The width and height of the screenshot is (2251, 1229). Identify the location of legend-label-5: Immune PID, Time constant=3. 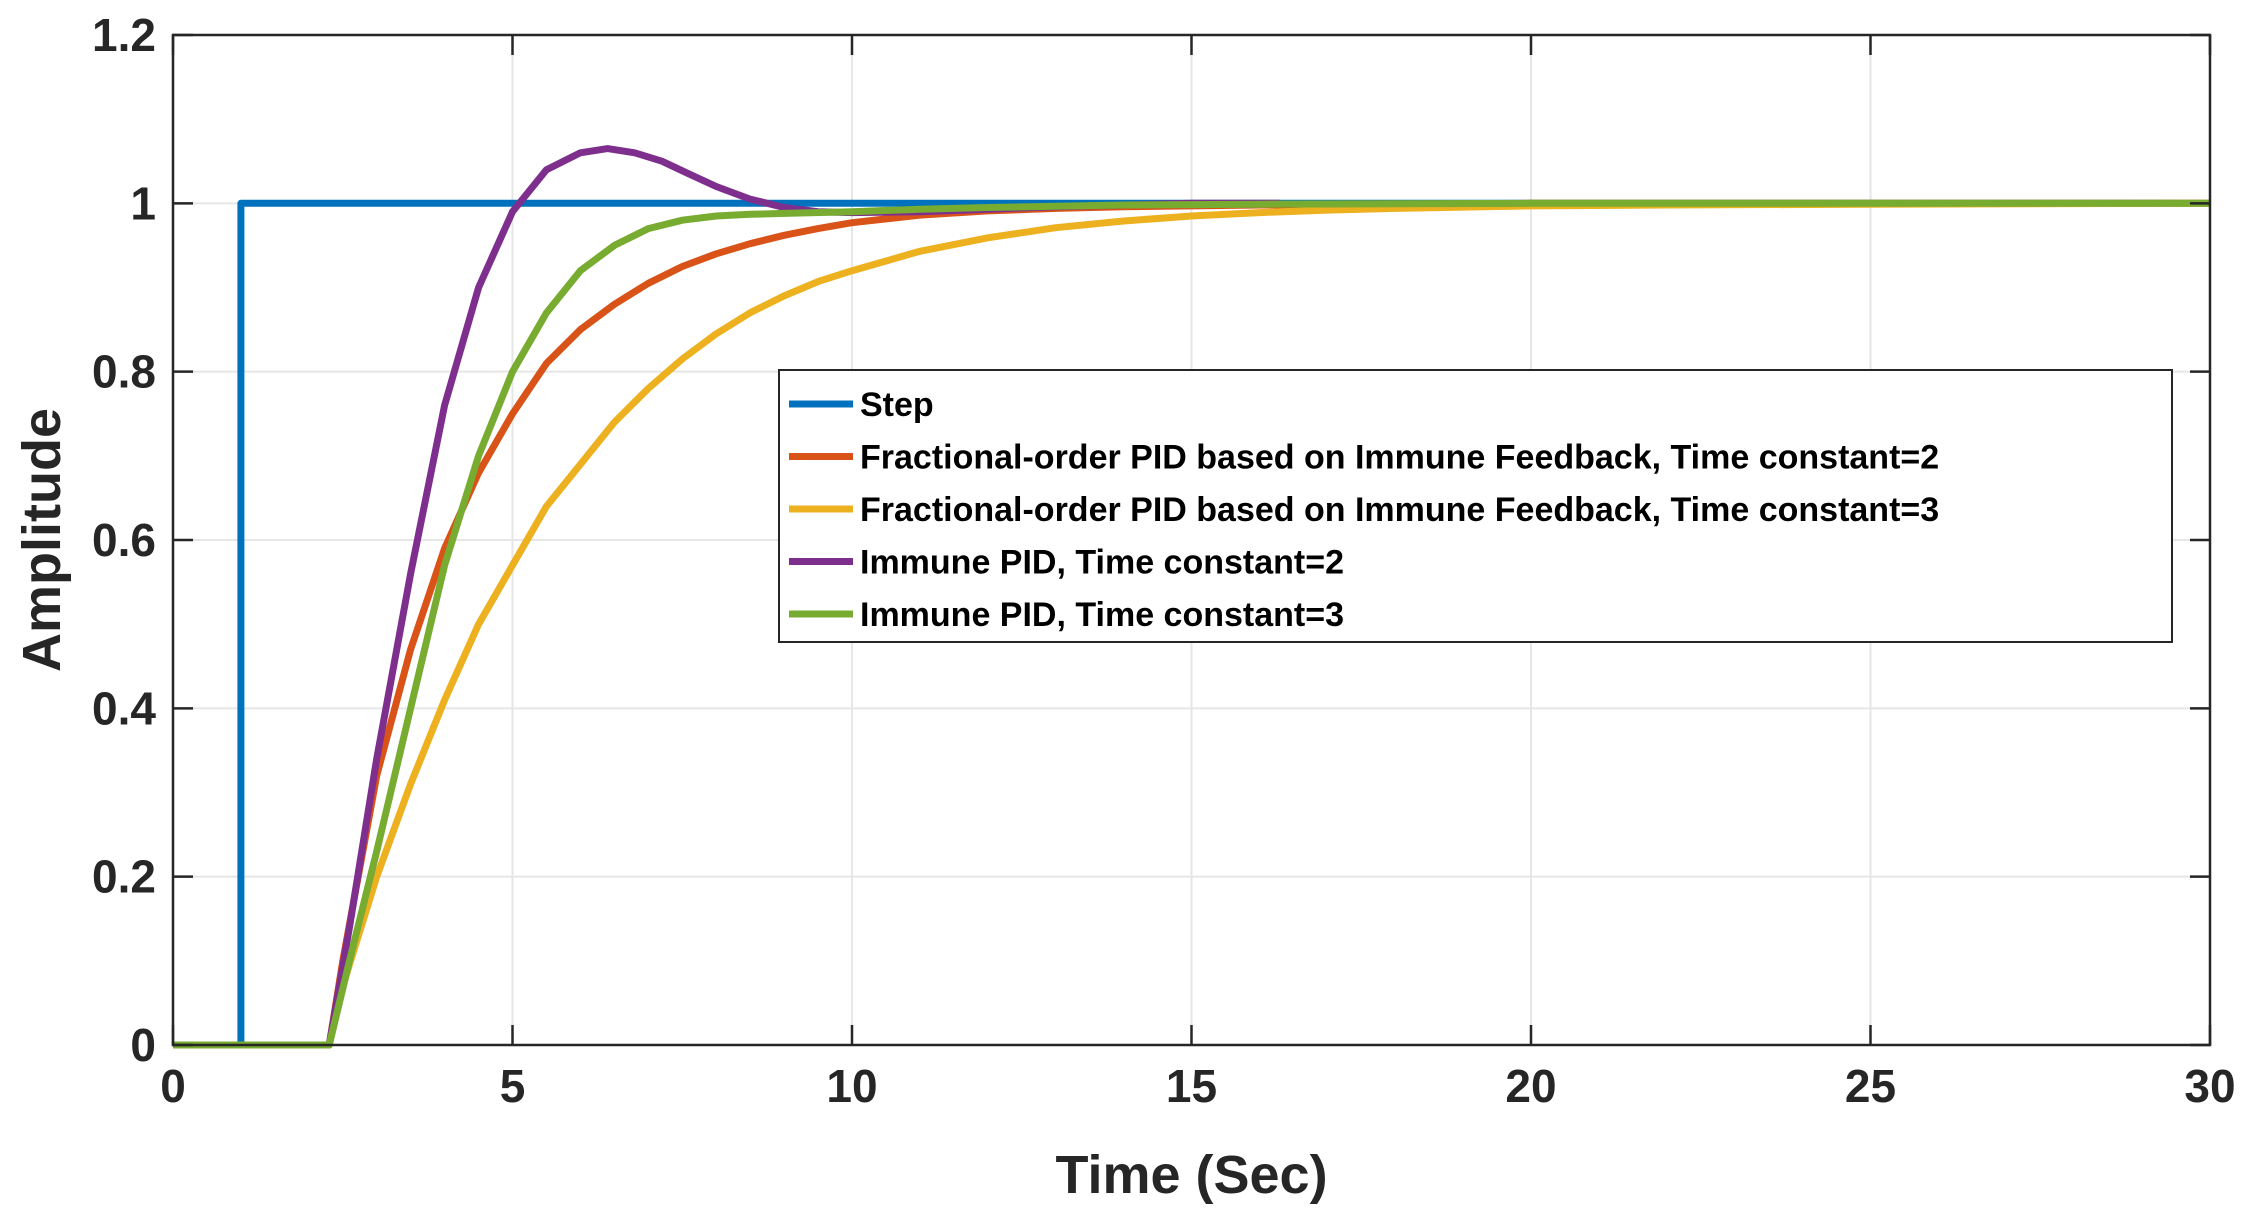
(1102, 615).